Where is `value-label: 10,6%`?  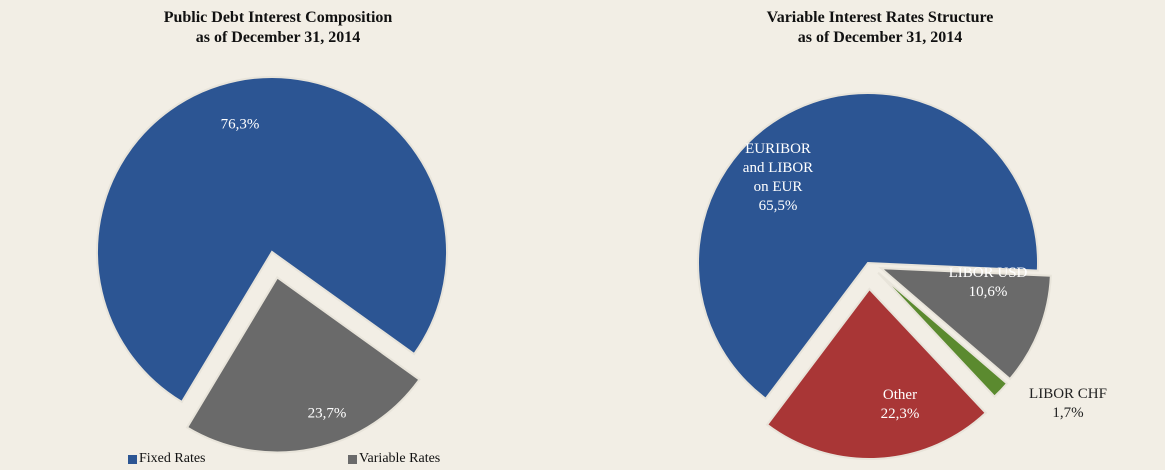 value-label: 10,6% is located at coordinates (988, 292).